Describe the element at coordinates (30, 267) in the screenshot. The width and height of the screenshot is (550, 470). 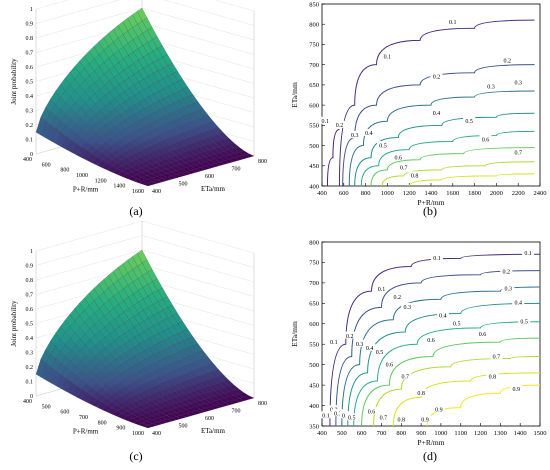
I see `z-tick-label: 0.9` at that location.